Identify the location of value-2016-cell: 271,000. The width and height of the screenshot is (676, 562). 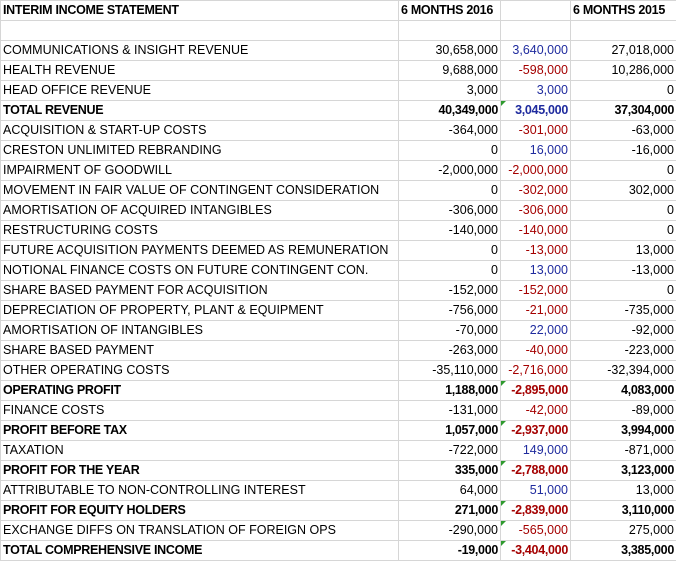
(449, 510).